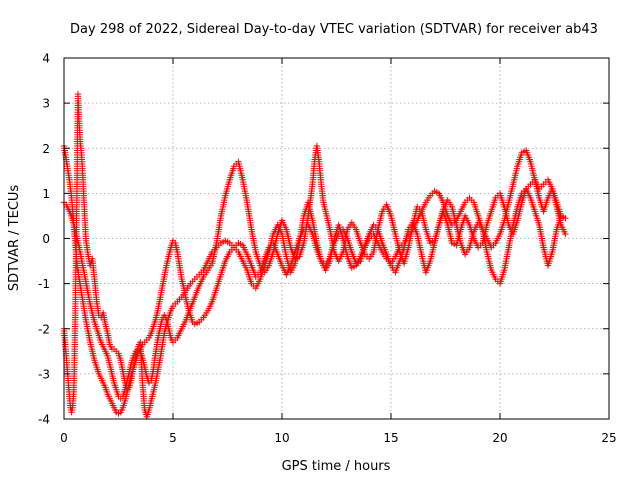  What do you see at coordinates (44, 329) in the screenshot?
I see `y-tick-label: -2` at bounding box center [44, 329].